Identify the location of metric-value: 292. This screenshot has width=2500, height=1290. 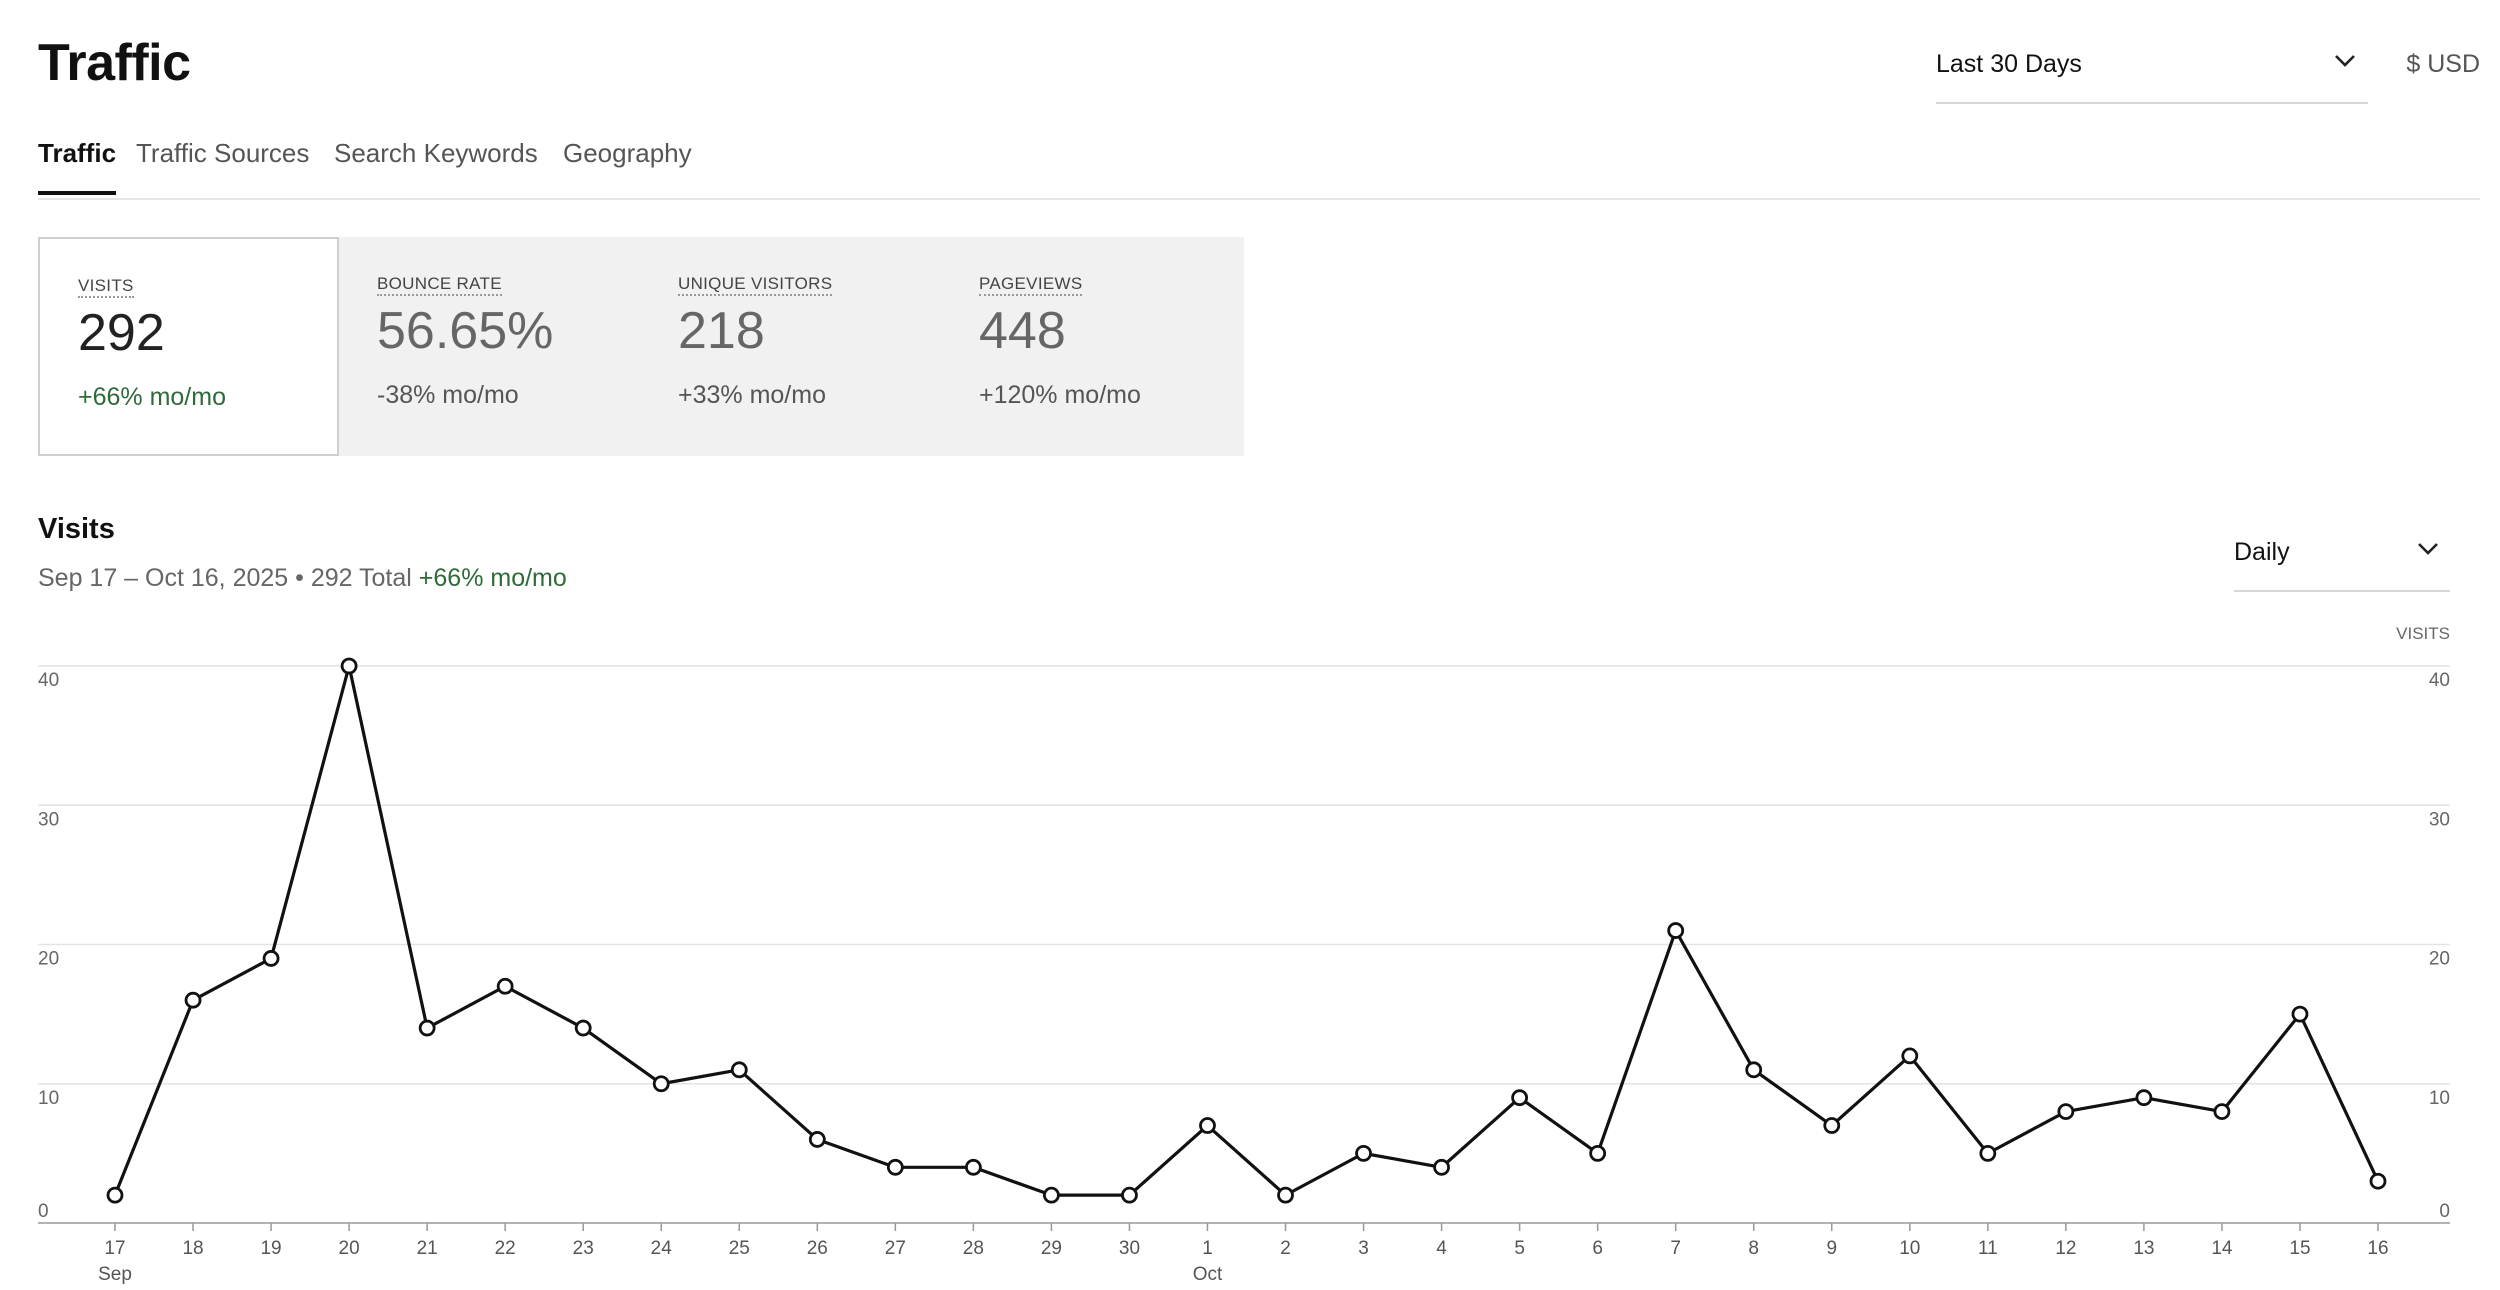
(121, 333).